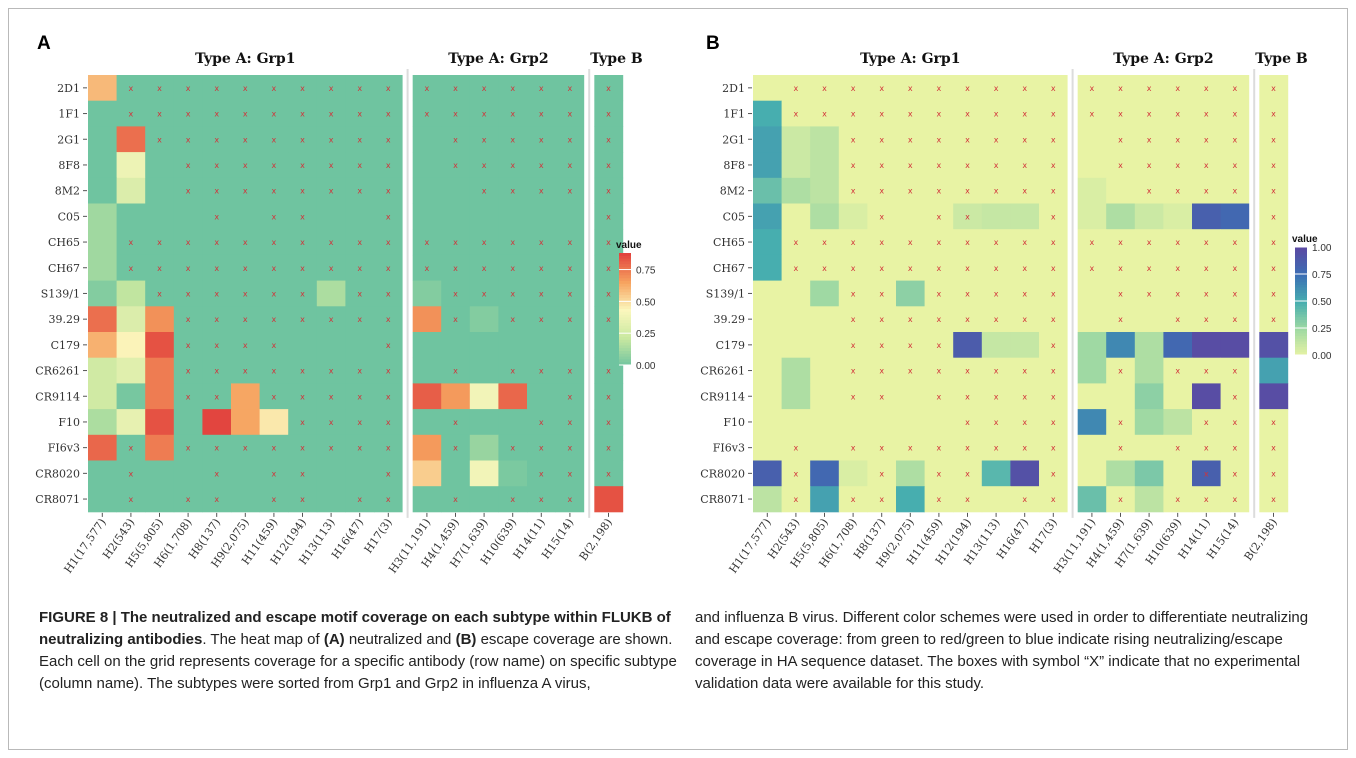  Describe the element at coordinates (733, 88) in the screenshot. I see `row-label: 2D1` at that location.